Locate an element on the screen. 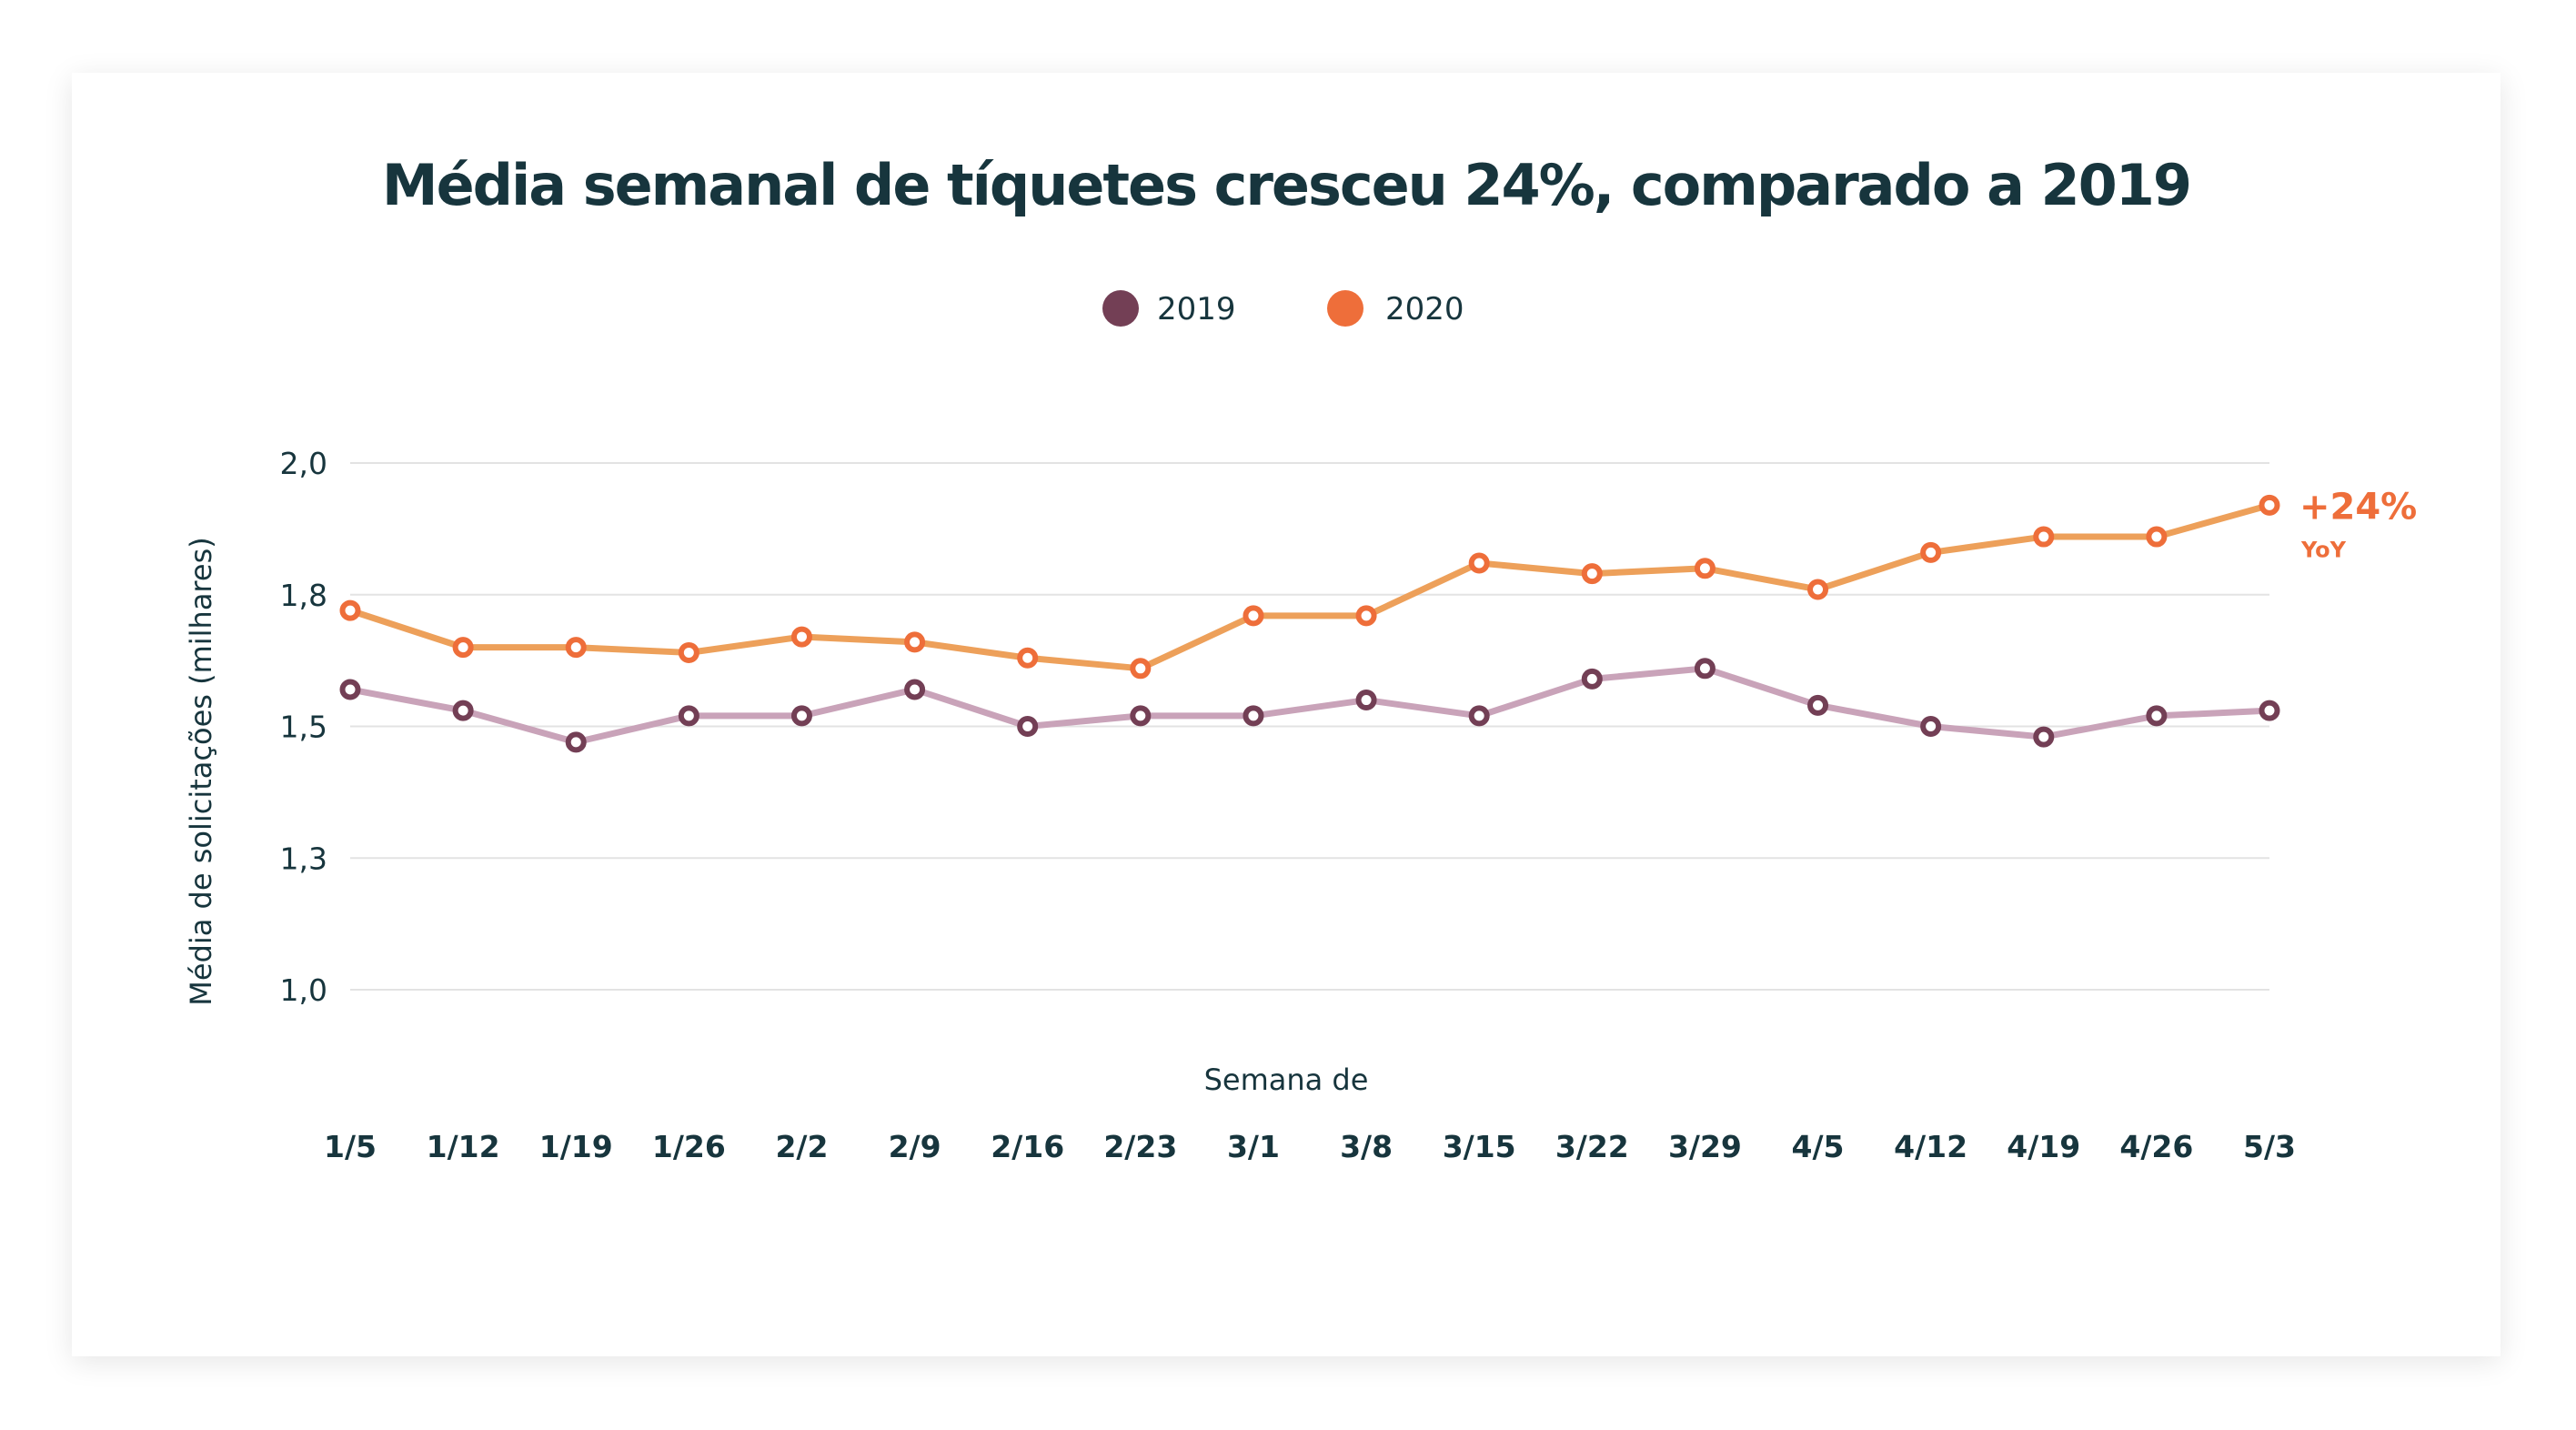 This screenshot has height=1430, width=2576. legend-label-2020: 2020 is located at coordinates (1424, 309).